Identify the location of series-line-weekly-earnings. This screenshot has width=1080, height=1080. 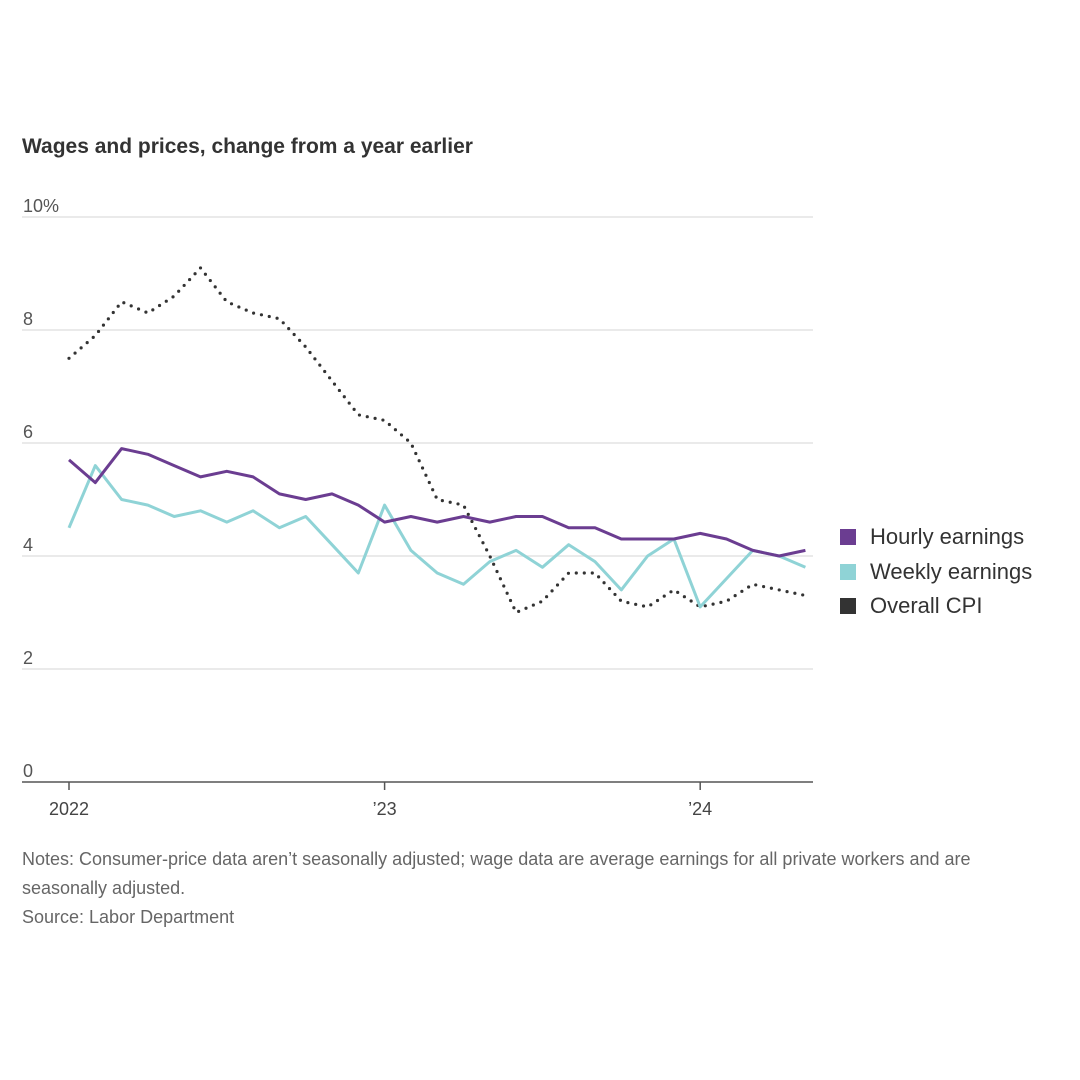
(436, 536).